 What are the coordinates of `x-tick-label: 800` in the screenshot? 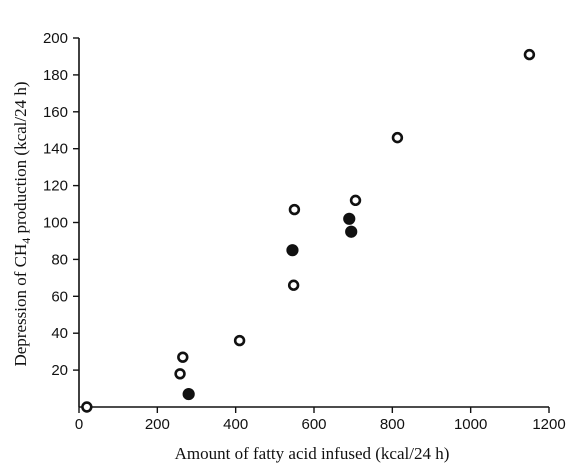 It's located at (392, 424).